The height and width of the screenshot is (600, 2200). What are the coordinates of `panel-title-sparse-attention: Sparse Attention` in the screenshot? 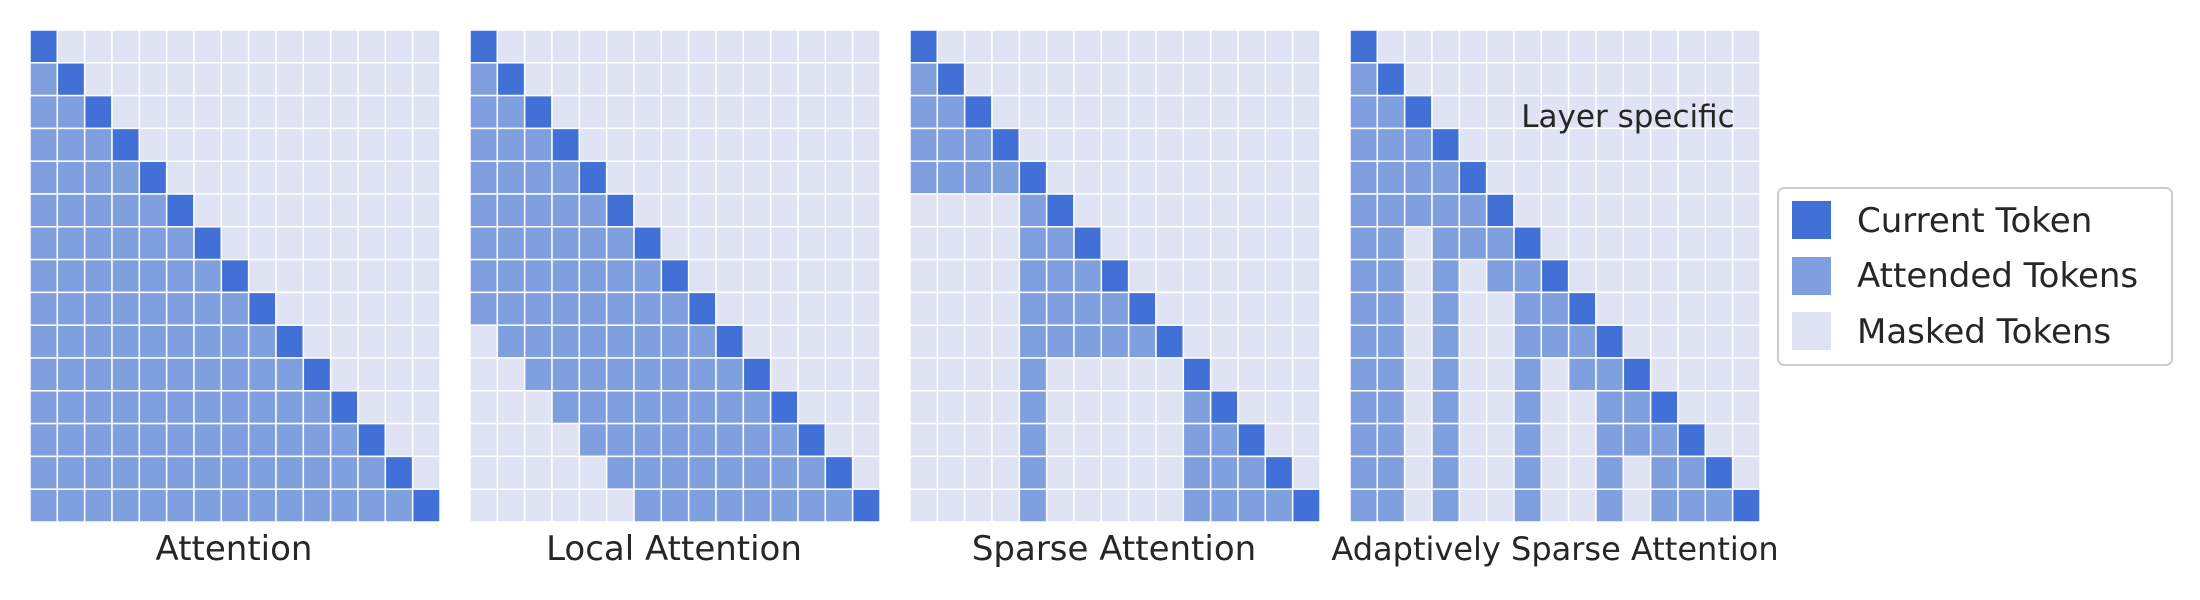 It's located at (1114, 549).